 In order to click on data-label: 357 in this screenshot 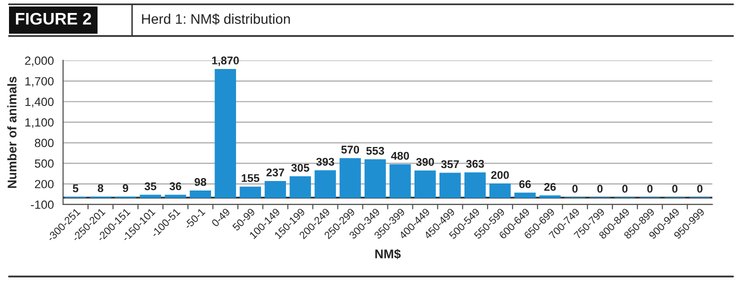, I will do `click(450, 164)`.